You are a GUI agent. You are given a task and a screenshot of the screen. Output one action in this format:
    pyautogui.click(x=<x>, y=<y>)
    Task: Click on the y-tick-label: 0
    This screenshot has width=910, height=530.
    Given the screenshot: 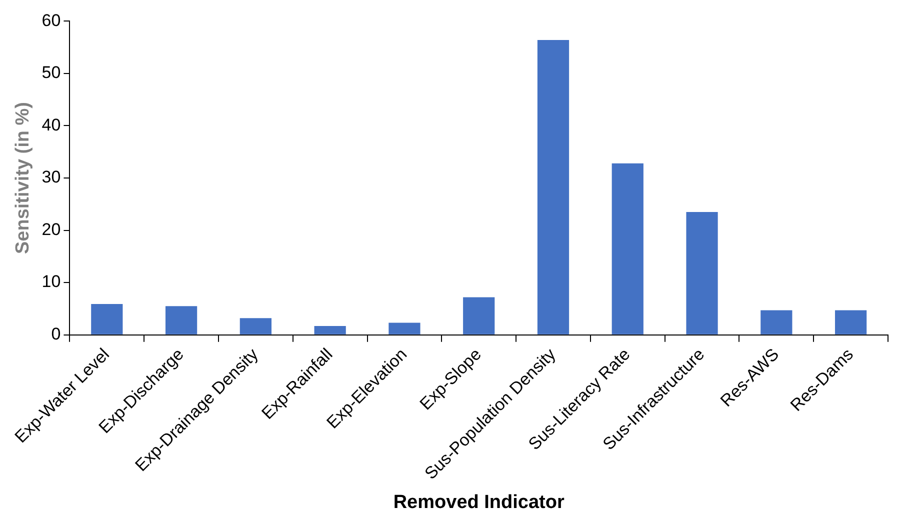 What is the action you would take?
    pyautogui.click(x=56, y=334)
    